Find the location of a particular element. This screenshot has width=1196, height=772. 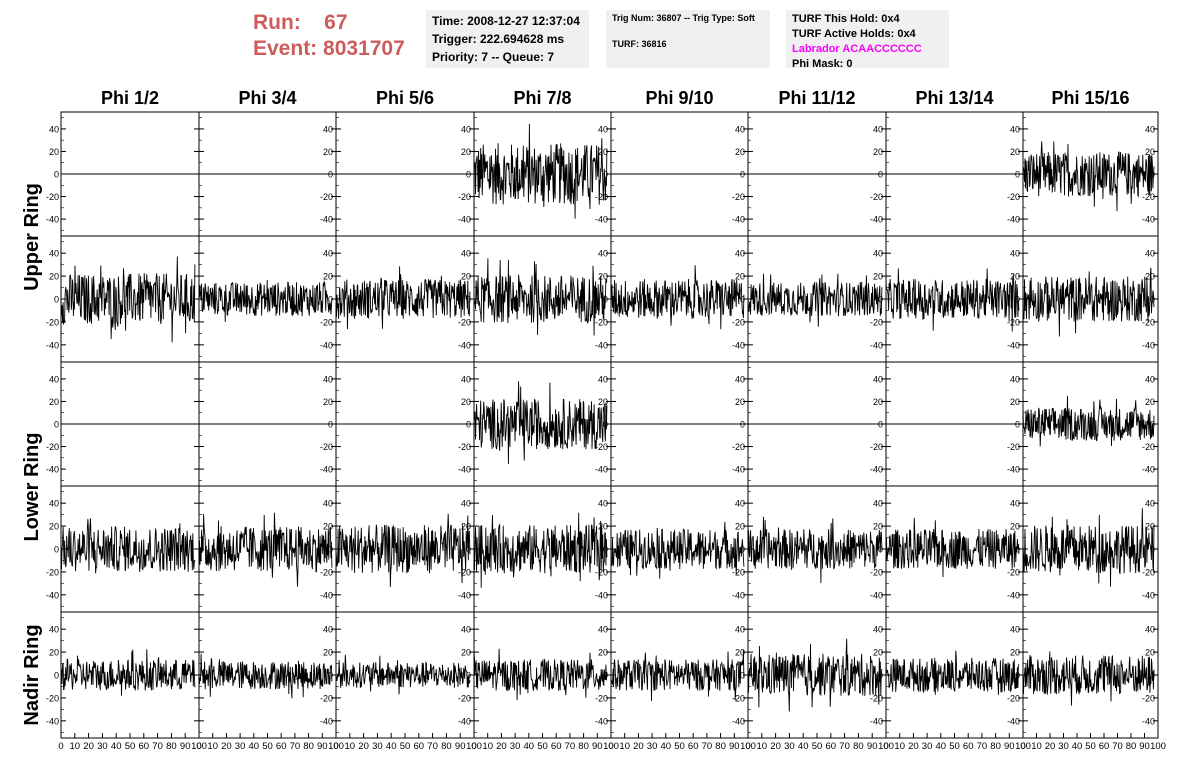

phi-column-label: Phi 5/6 is located at coordinates (405, 98).